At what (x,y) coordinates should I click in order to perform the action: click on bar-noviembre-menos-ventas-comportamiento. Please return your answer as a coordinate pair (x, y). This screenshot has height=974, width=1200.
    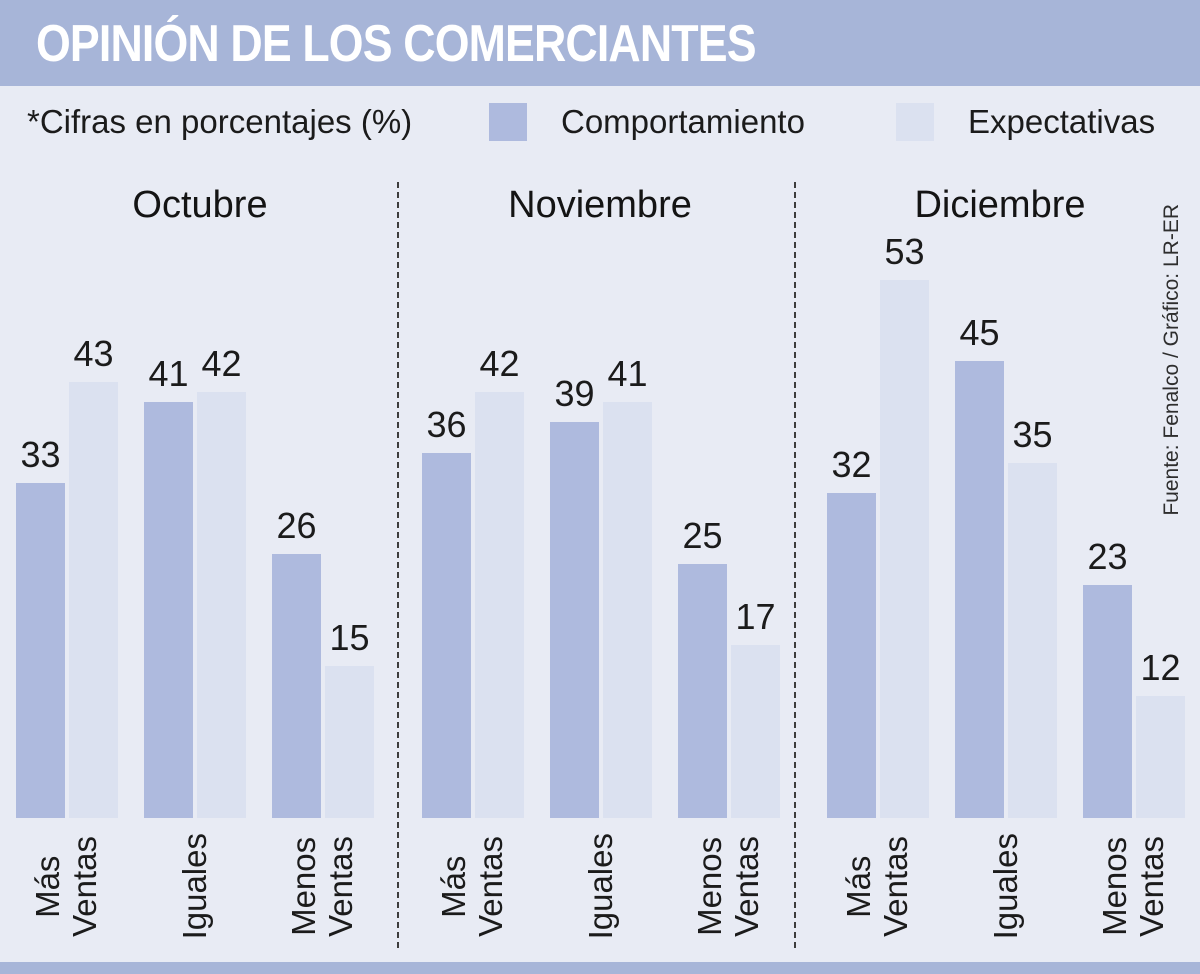
    Looking at the image, I should click on (702, 691).